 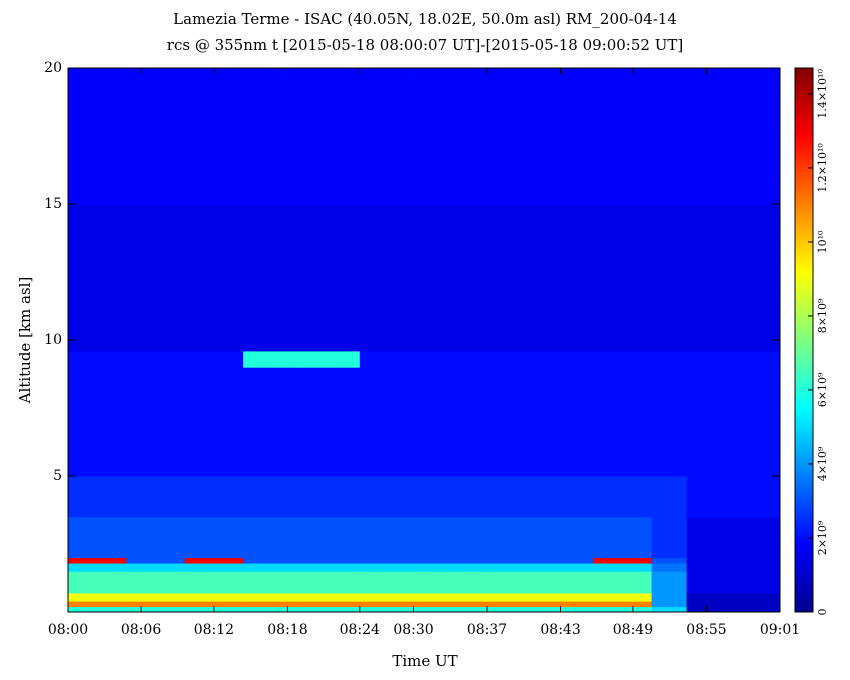 I want to click on x-tick-label: 08:12, so click(x=214, y=630).